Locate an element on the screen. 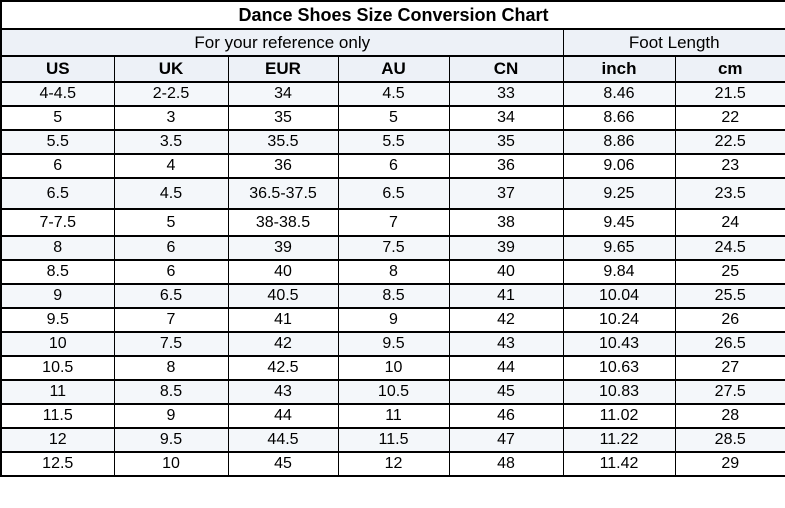  cell-uk: 6.5 is located at coordinates (171, 296).